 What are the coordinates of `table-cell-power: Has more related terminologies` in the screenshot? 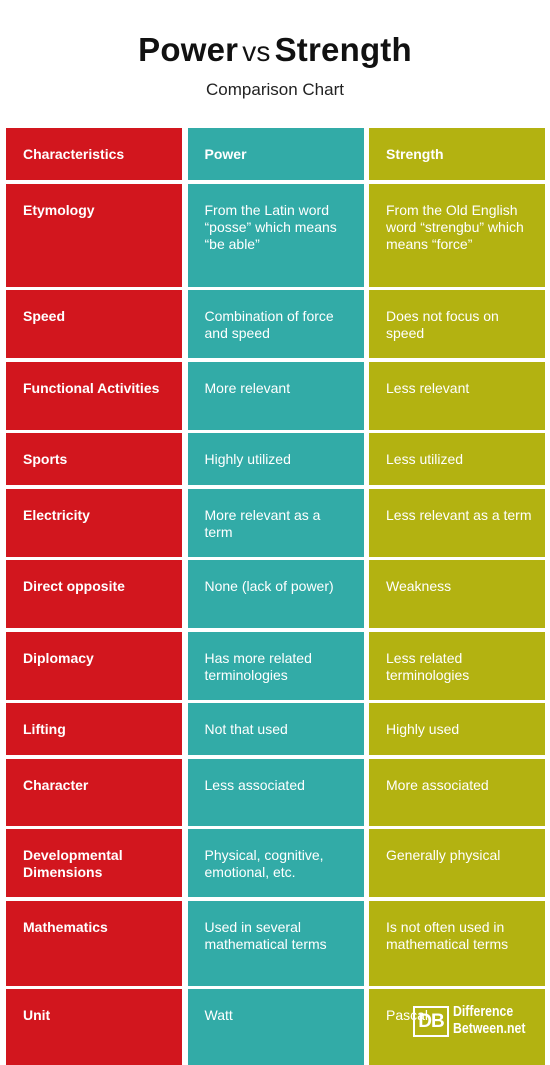 It's located at (275, 665).